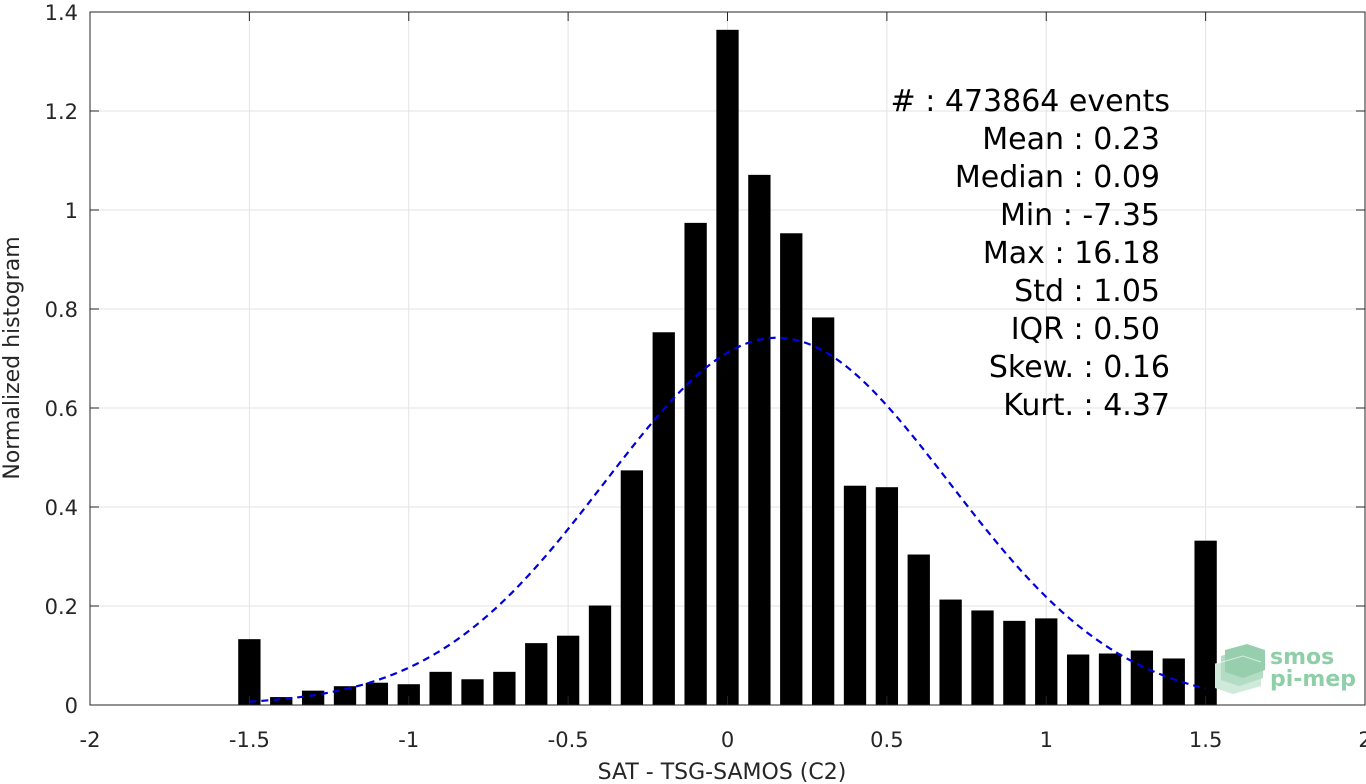 The height and width of the screenshot is (784, 1366). What do you see at coordinates (1362, 740) in the screenshot?
I see `x-tick-label: 2` at bounding box center [1362, 740].